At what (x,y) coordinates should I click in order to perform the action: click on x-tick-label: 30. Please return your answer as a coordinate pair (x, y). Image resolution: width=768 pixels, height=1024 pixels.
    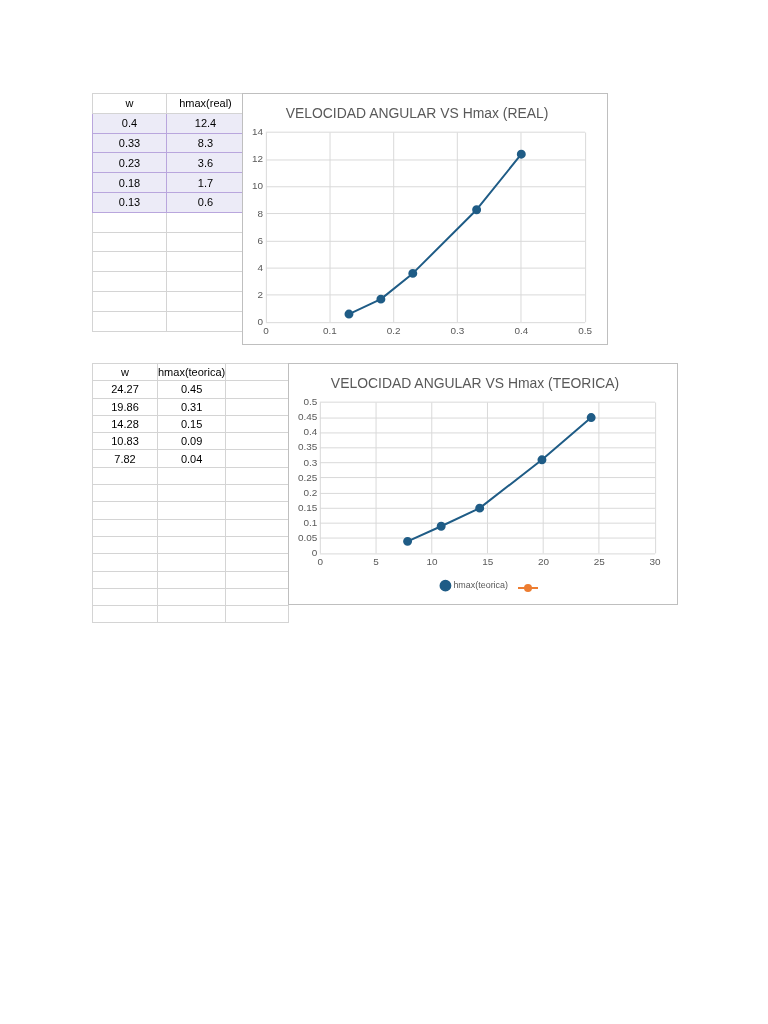
    Looking at the image, I should click on (655, 562).